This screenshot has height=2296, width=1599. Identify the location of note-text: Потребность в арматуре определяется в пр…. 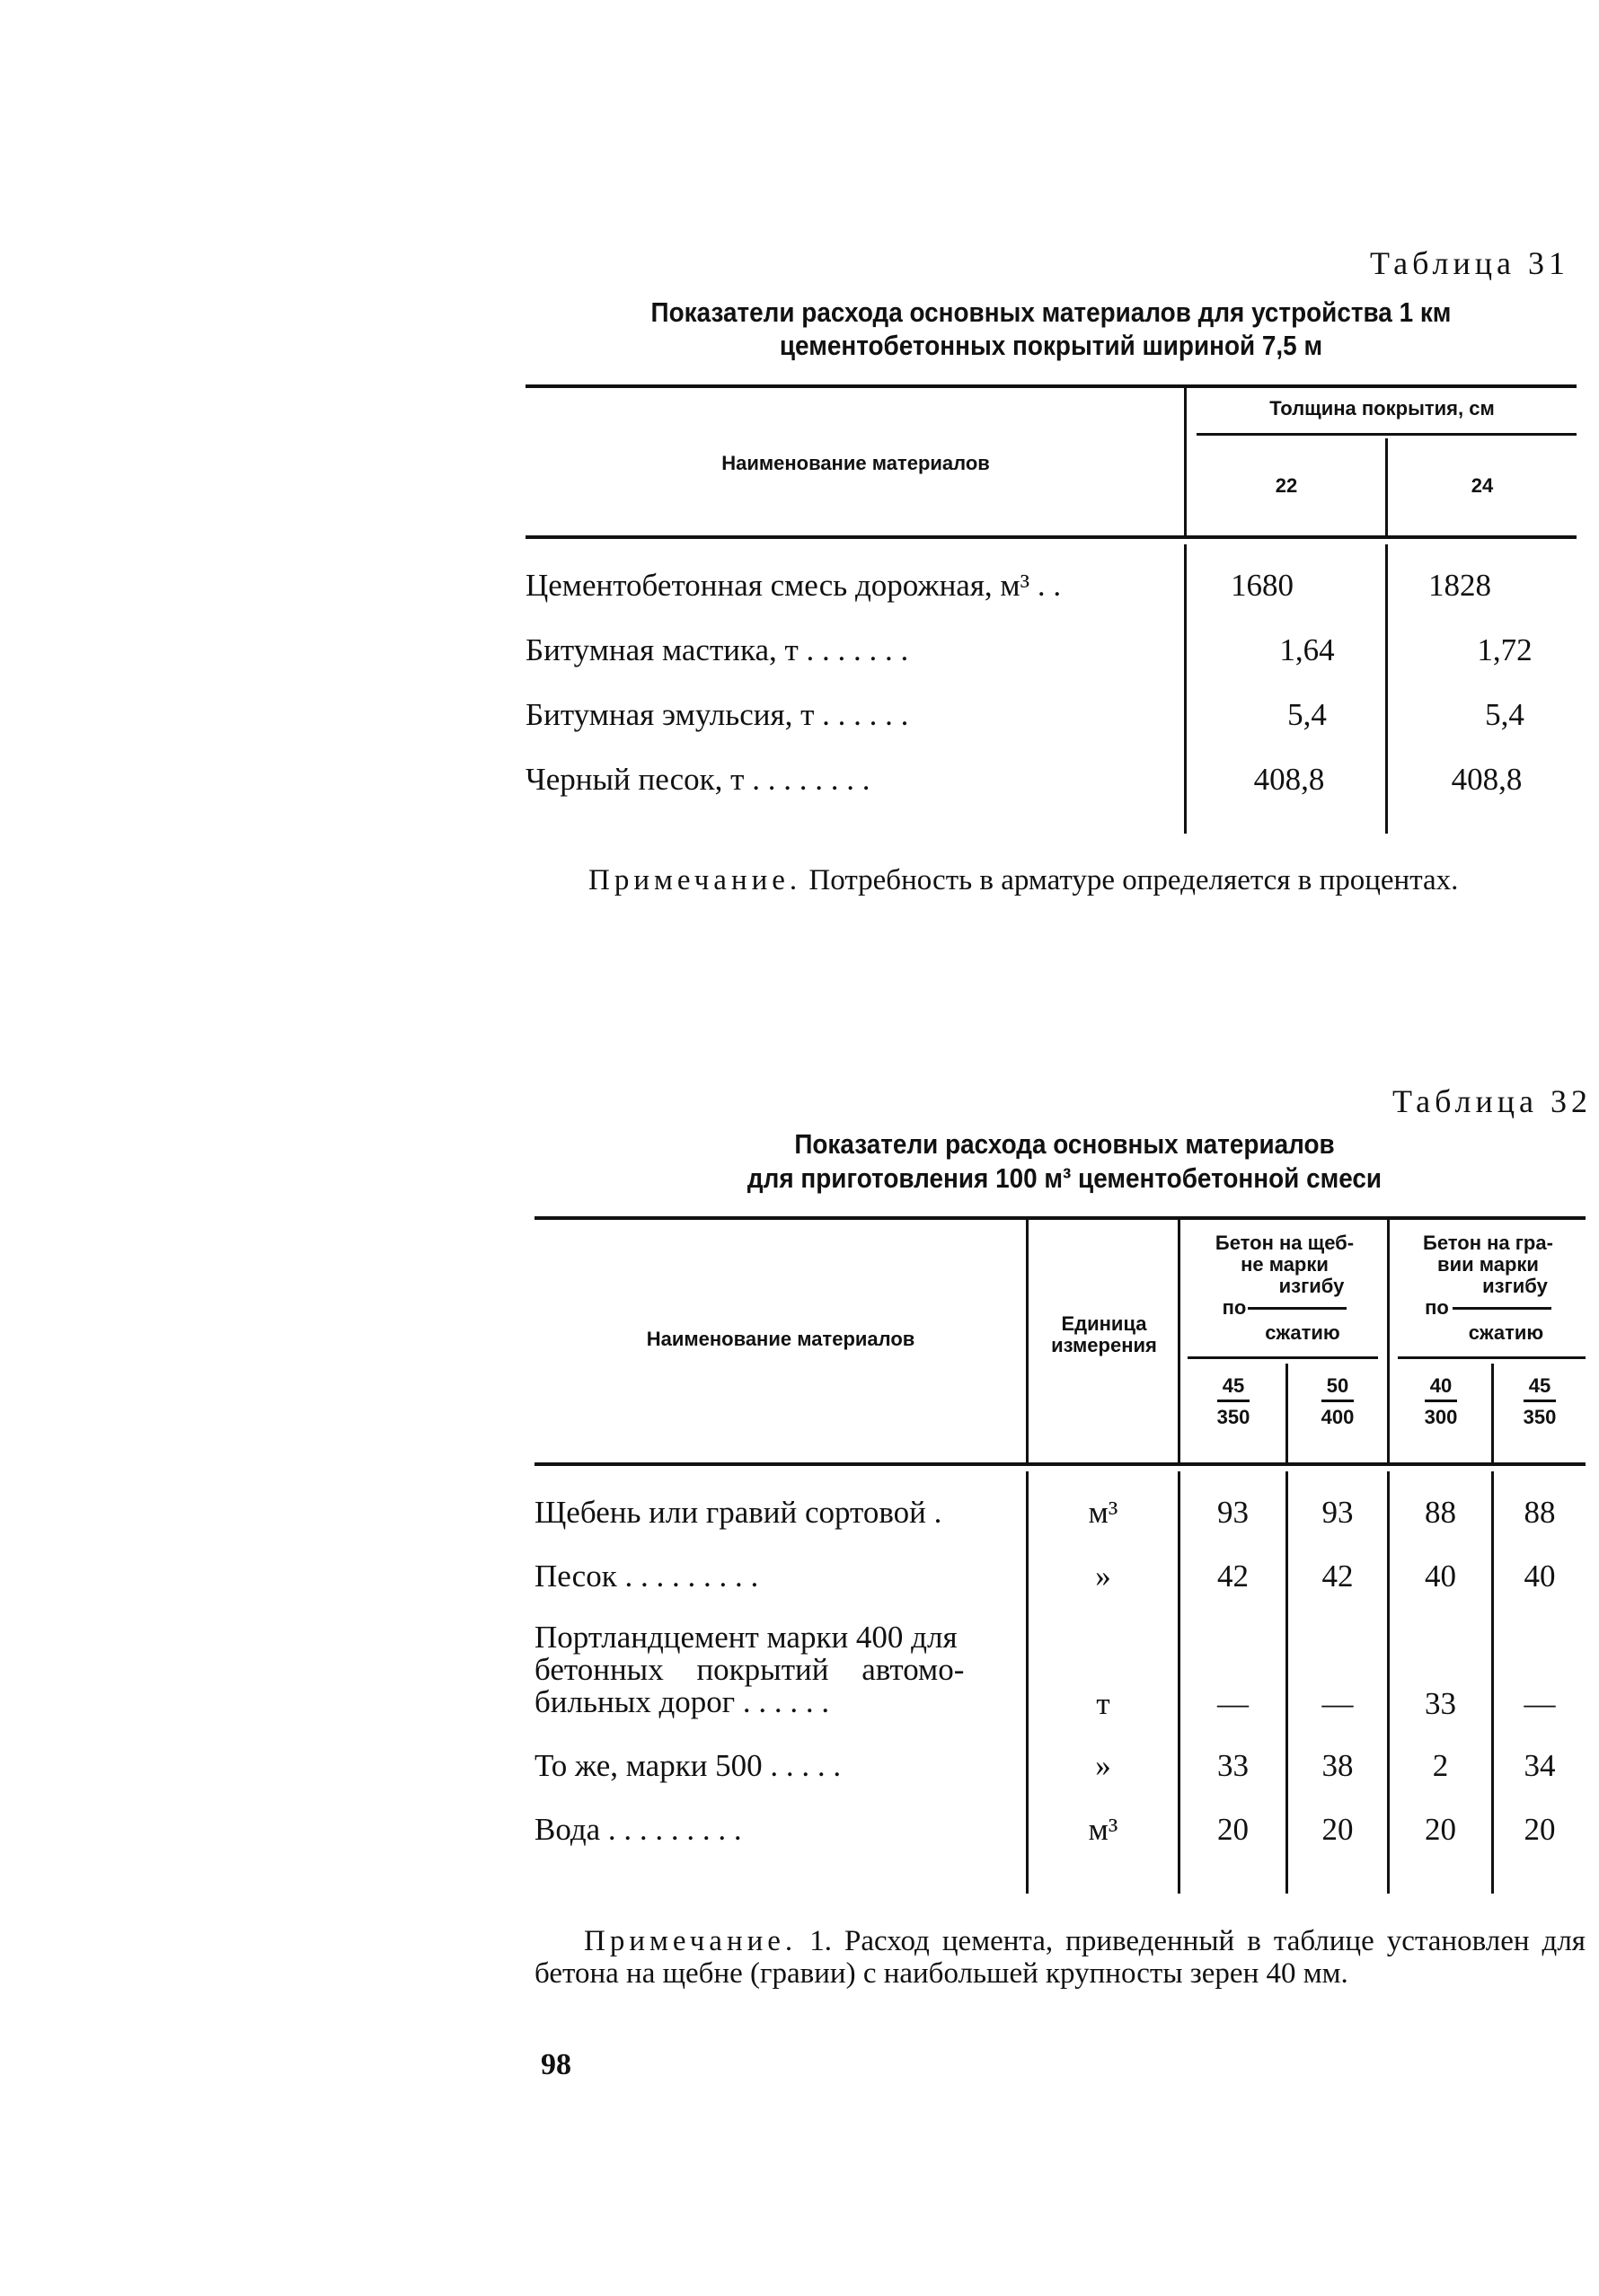
(1130, 880).